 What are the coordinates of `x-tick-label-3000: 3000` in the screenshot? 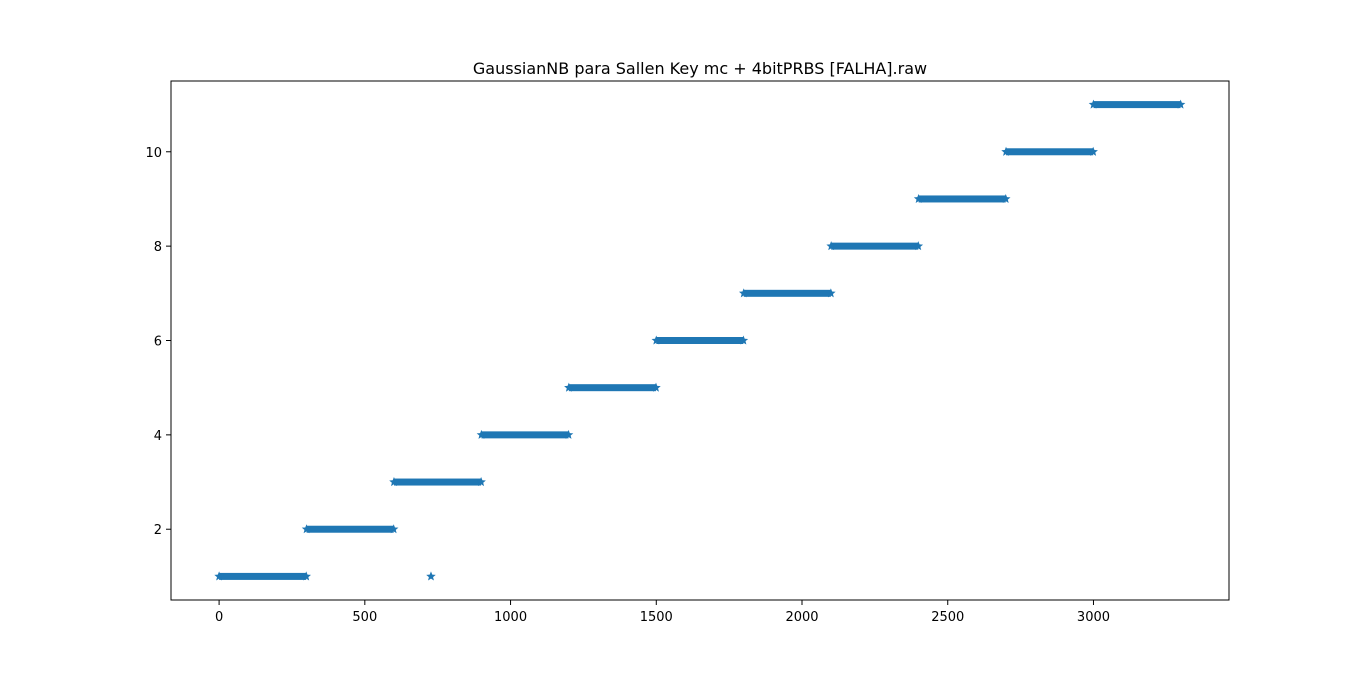 It's located at (1093, 617).